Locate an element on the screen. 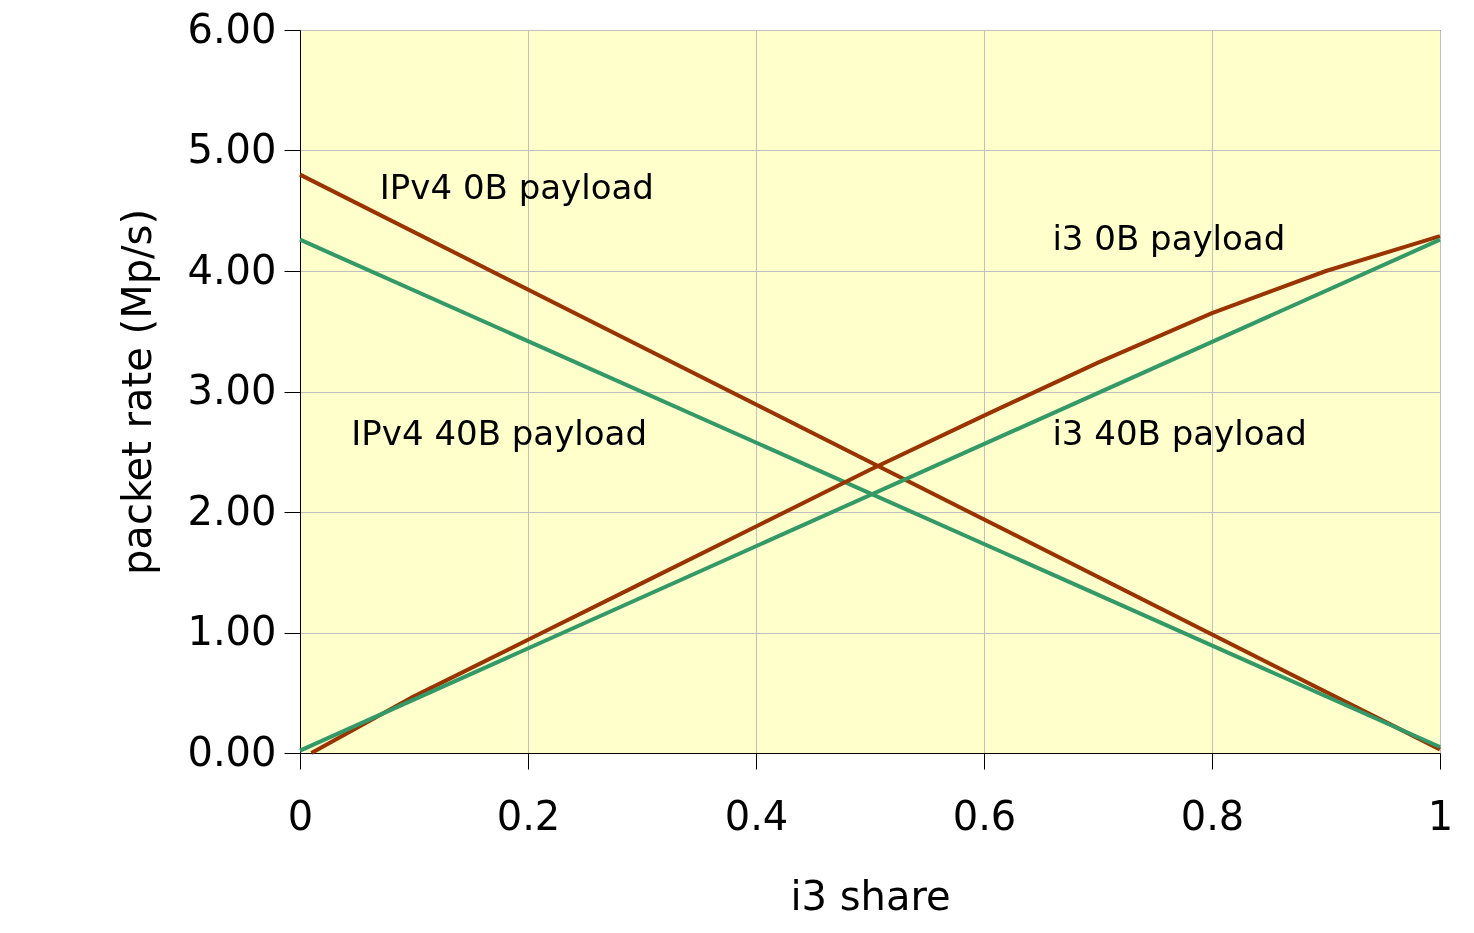  series-label: IPv4 40B payload is located at coordinates (499, 432).